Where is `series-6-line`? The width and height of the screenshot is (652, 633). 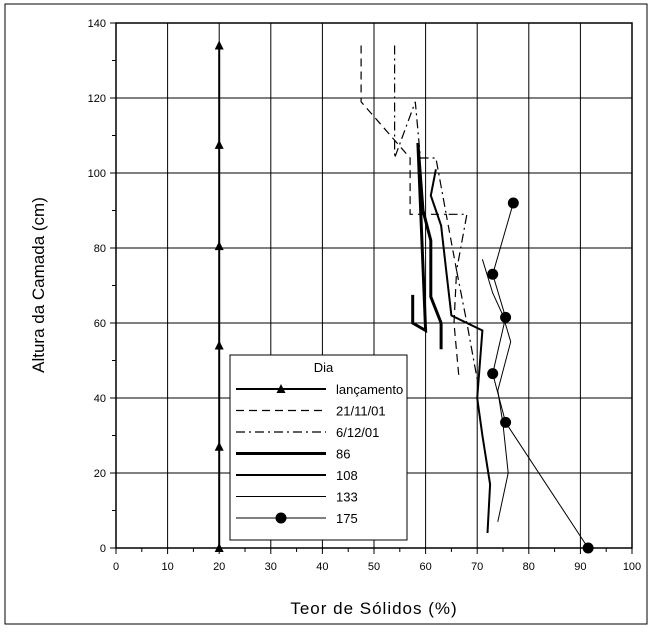 series-6-line is located at coordinates (496, 390).